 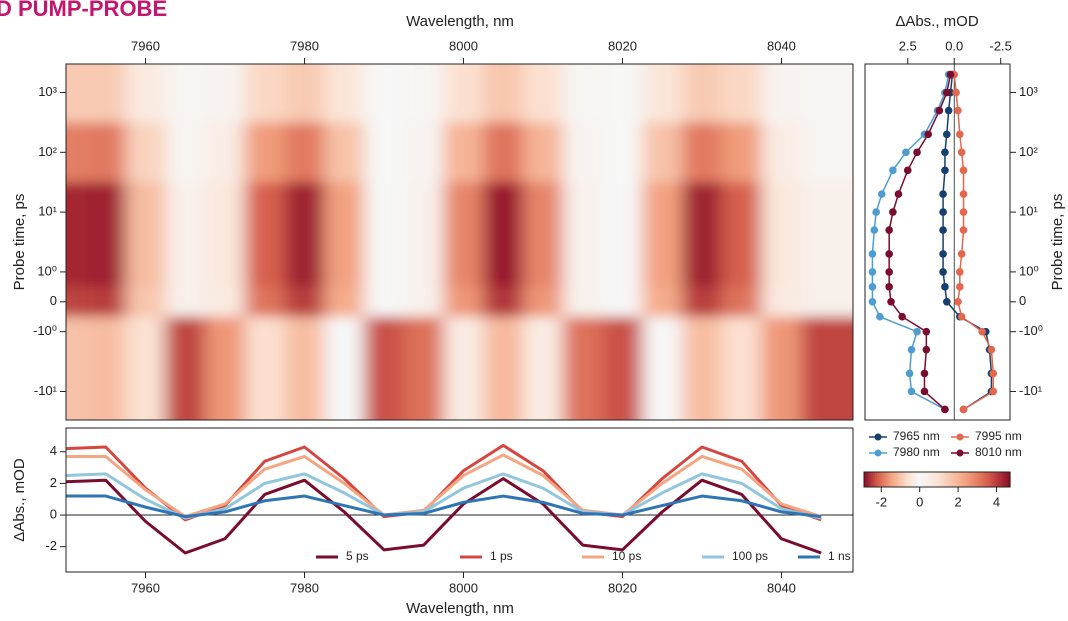 I want to click on y-tick-label: 4, so click(x=53, y=450).